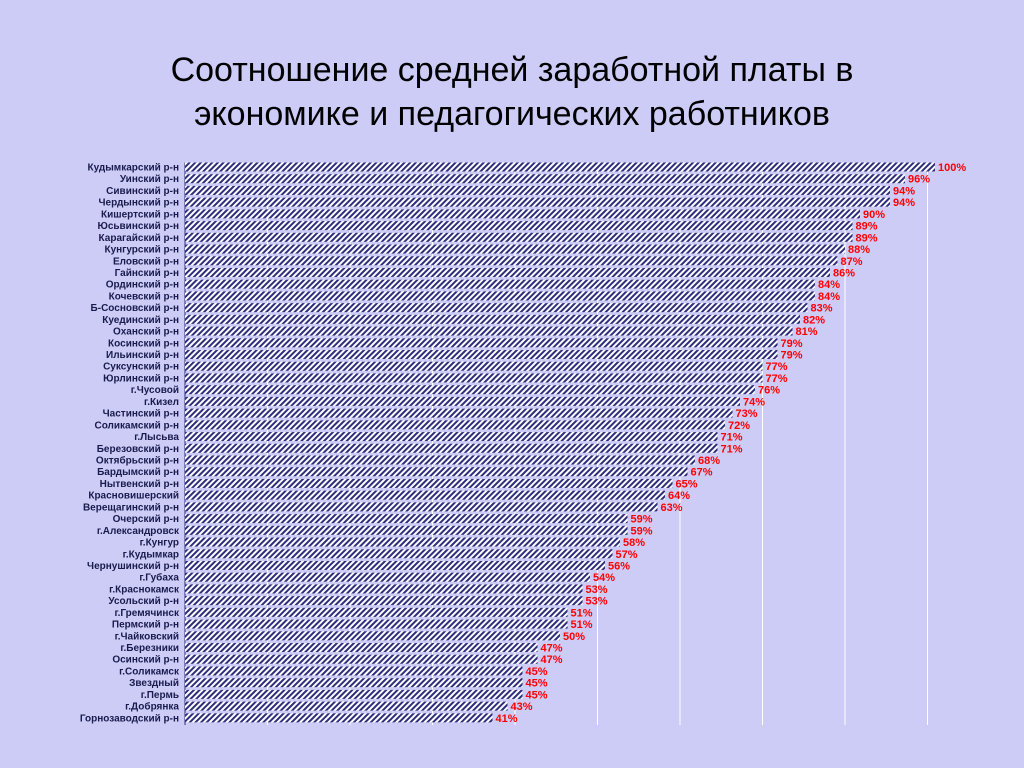  Describe the element at coordinates (844, 273) in the screenshot. I see `value-label: 86%` at that location.